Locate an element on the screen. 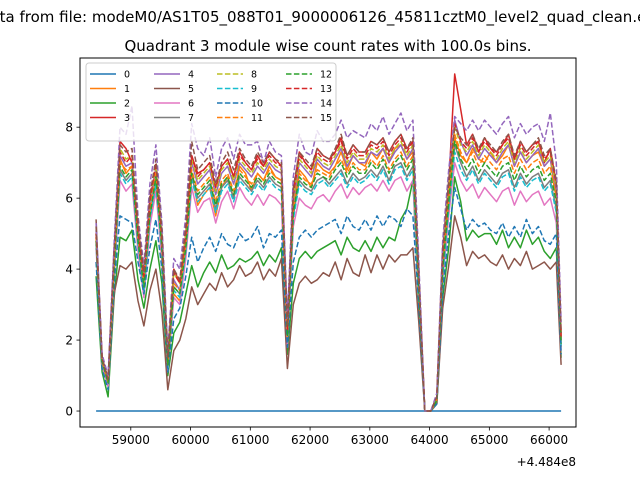 The image size is (640, 480). x-tick-label: 66000 is located at coordinates (549, 440).